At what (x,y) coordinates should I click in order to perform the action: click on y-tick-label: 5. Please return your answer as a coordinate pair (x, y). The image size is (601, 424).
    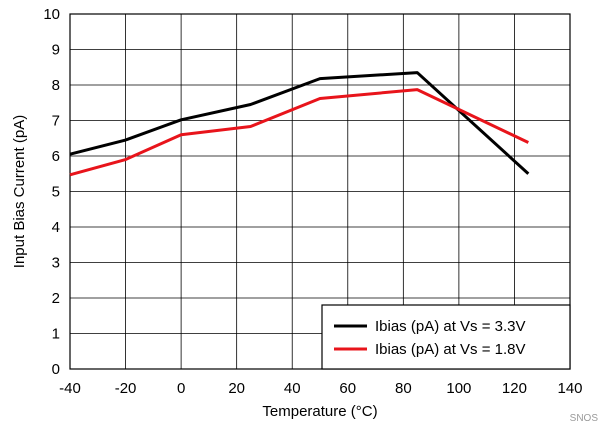
    Looking at the image, I should click on (56, 192).